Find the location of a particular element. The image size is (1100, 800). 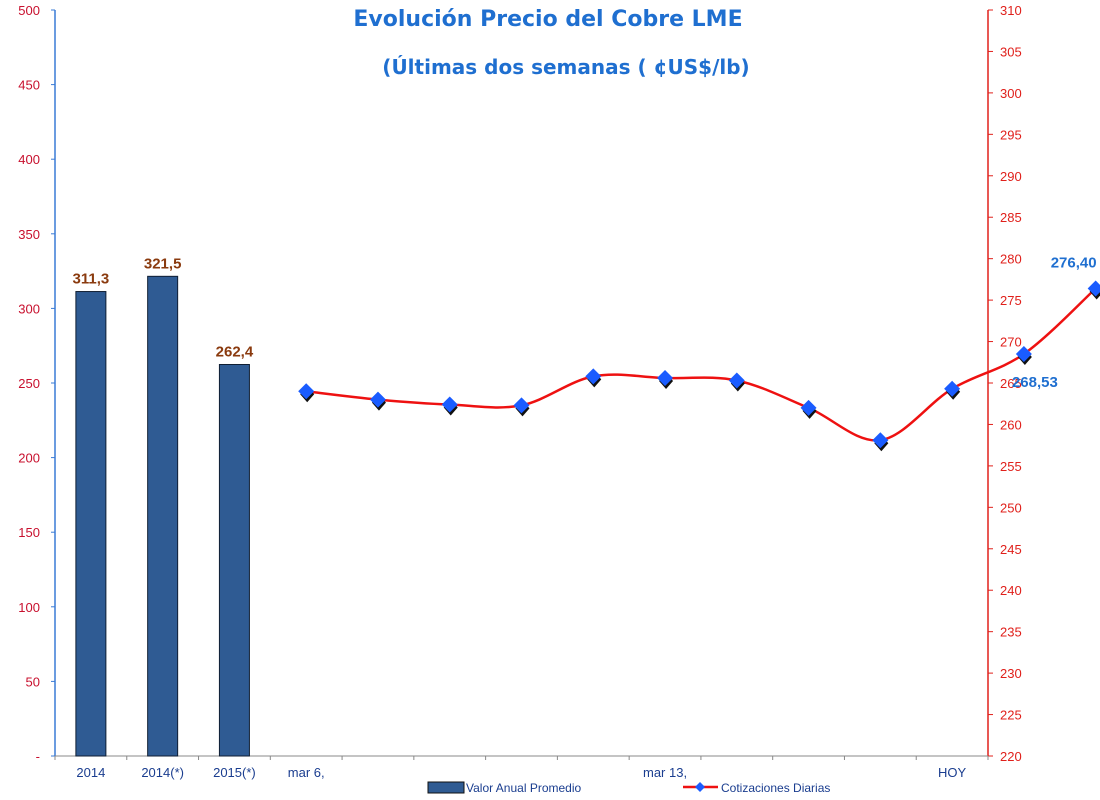

right-tick-label: 270 is located at coordinates (1011, 342).